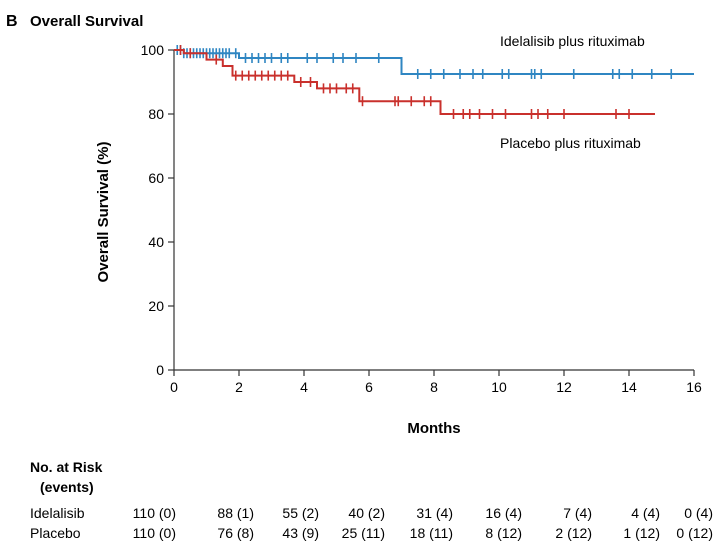 The height and width of the screenshot is (547, 721). What do you see at coordinates (369, 387) in the screenshot?
I see `x-tick-label: 6` at bounding box center [369, 387].